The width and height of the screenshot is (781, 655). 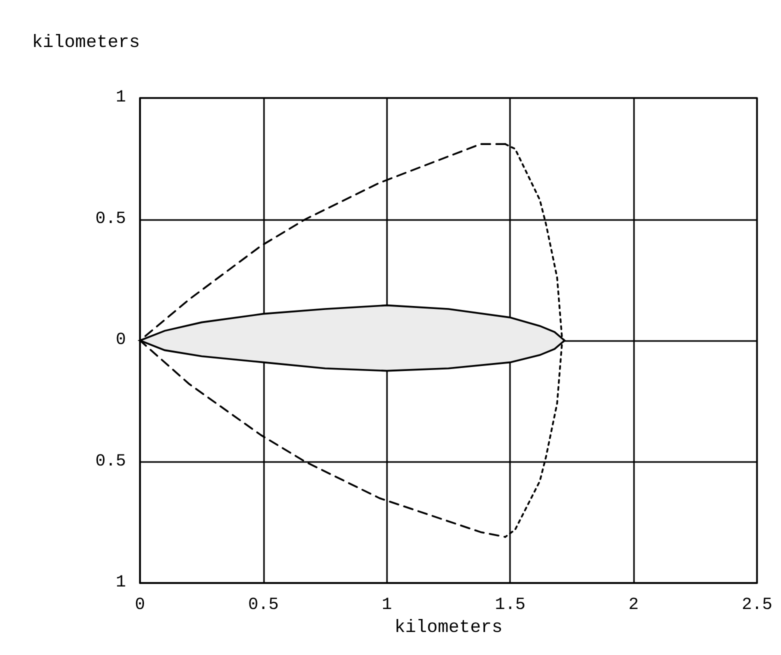 What do you see at coordinates (140, 605) in the screenshot?
I see `x-tick-label: 0` at bounding box center [140, 605].